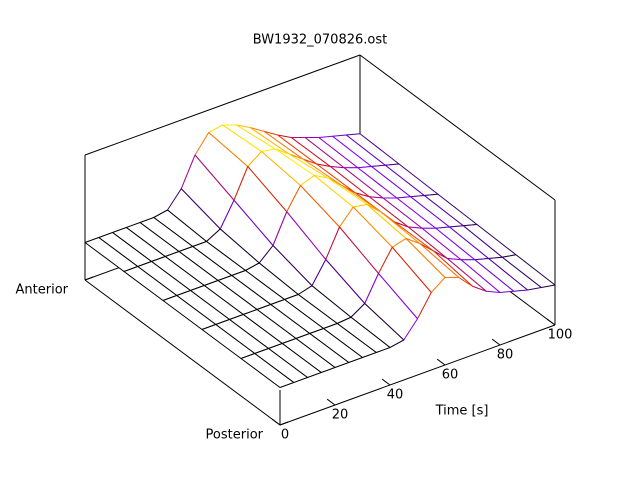 The height and width of the screenshot is (480, 640). I want to click on surface-cell, so click(267, 370).